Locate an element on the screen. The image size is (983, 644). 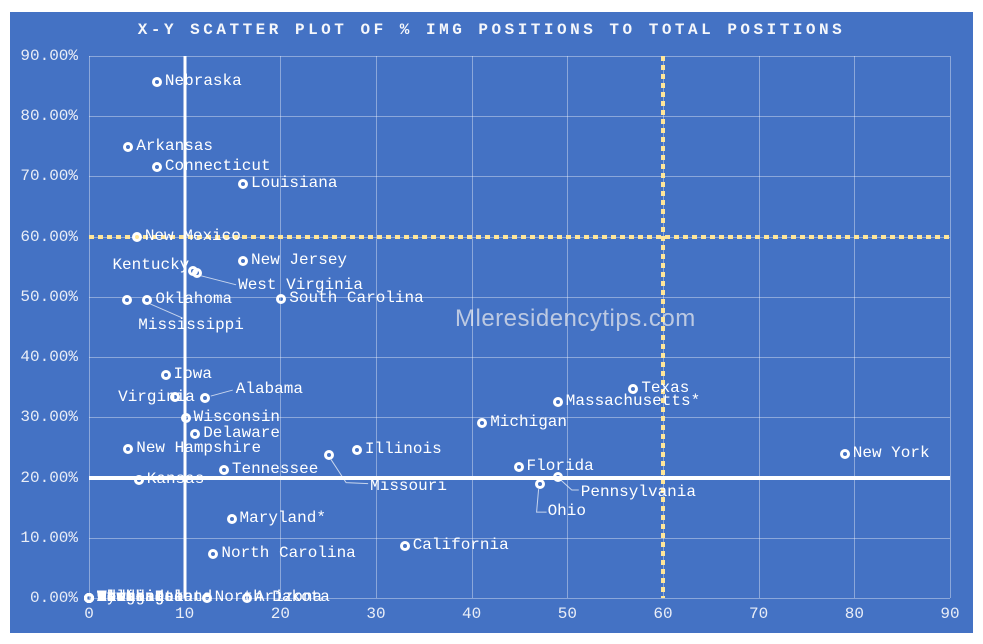
data-point-label: South Carolina is located at coordinates (356, 297).